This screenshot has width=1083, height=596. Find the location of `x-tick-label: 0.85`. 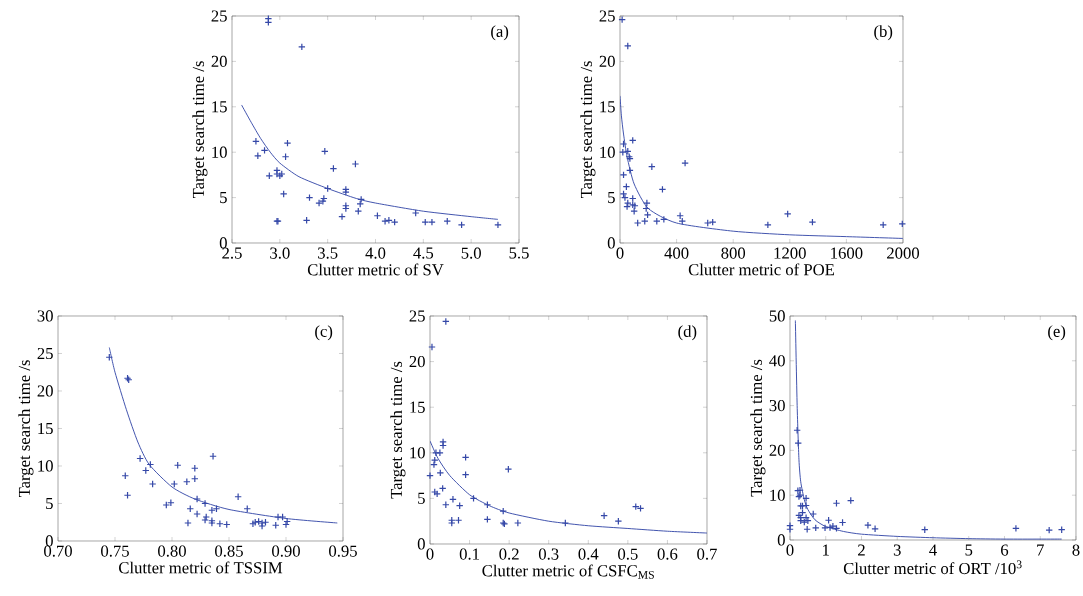

x-tick-label: 0.85 is located at coordinates (229, 551).